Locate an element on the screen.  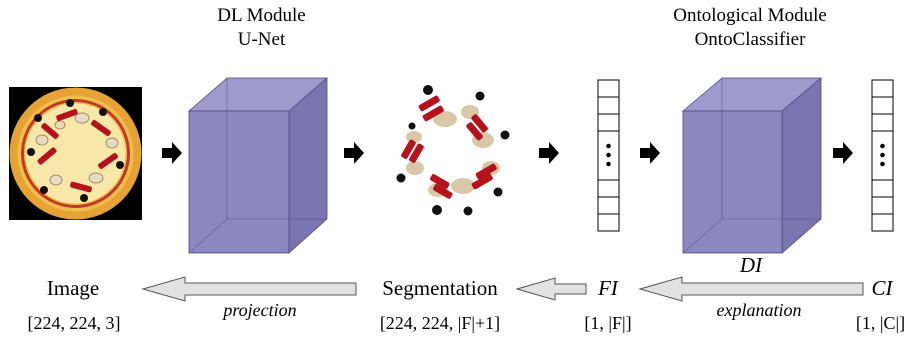
ci-label: CI is located at coordinates (882, 288).